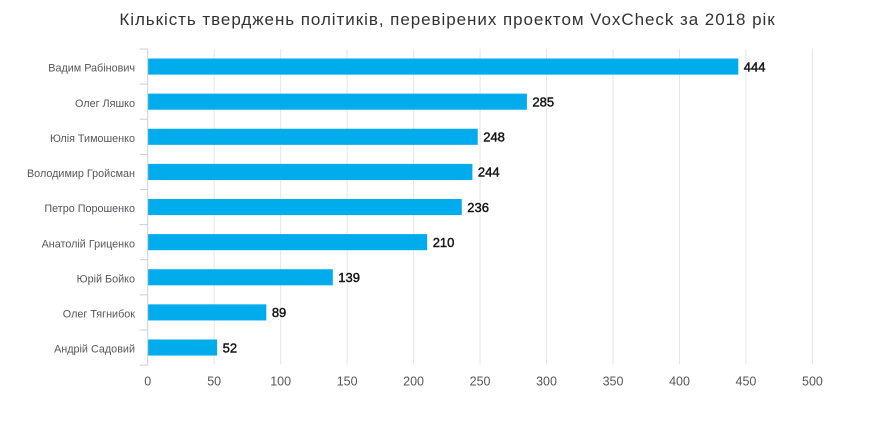 The height and width of the screenshot is (422, 895). I want to click on svg-text: Олег Тягнибок, so click(99, 315).